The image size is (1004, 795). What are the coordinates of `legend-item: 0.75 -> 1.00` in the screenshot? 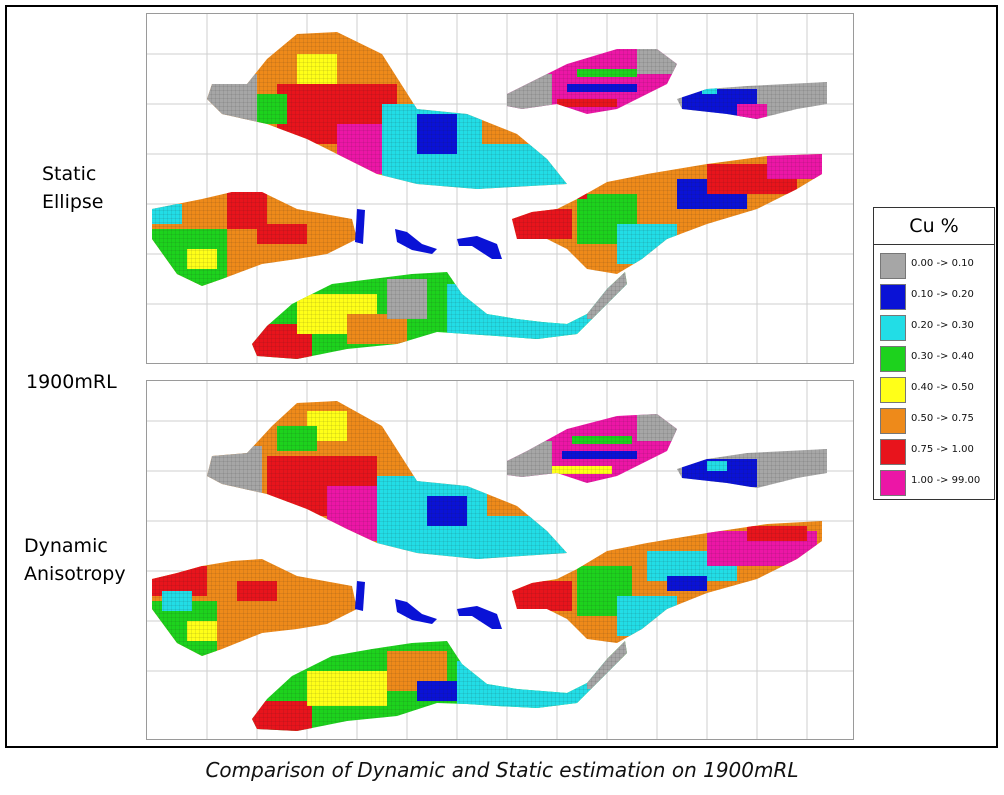 It's located at (934, 451).